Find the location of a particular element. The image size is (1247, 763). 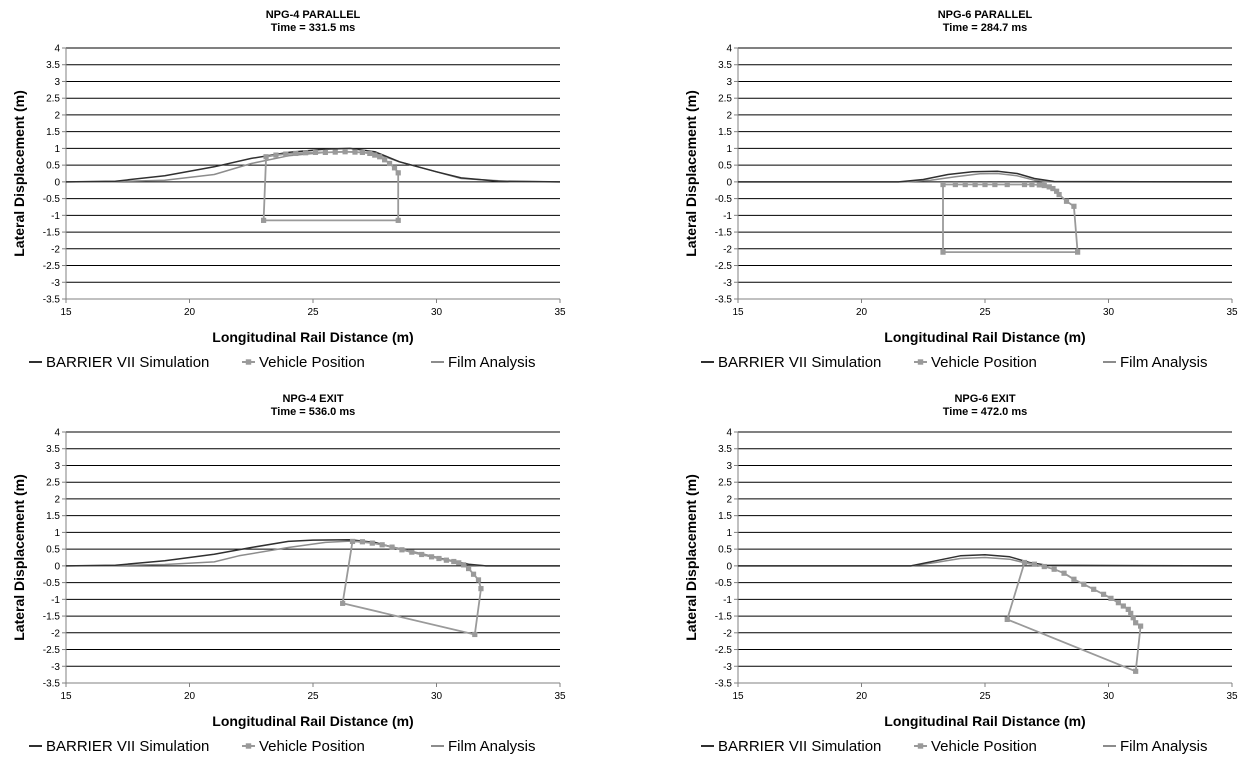

y-tick-label: 4 is located at coordinates (729, 49).